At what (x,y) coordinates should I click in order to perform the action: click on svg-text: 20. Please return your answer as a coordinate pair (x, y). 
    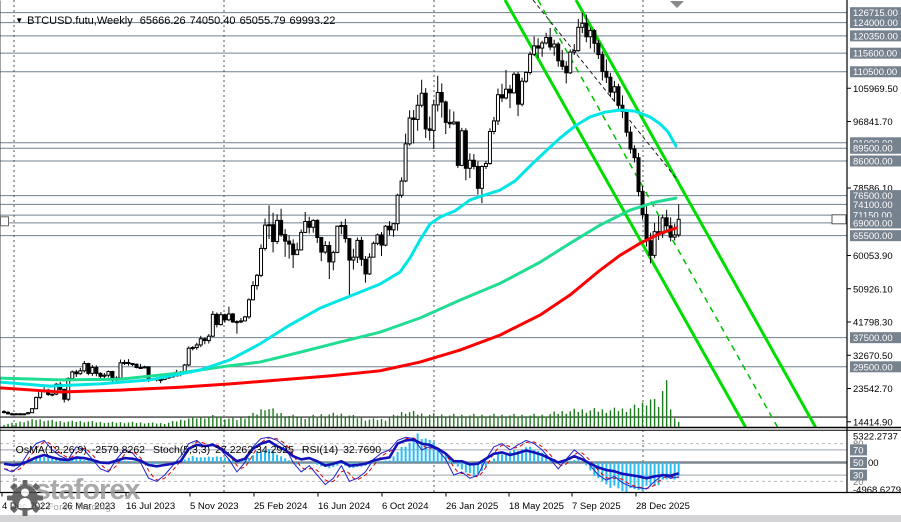
    Looking at the image, I should click on (858, 482).